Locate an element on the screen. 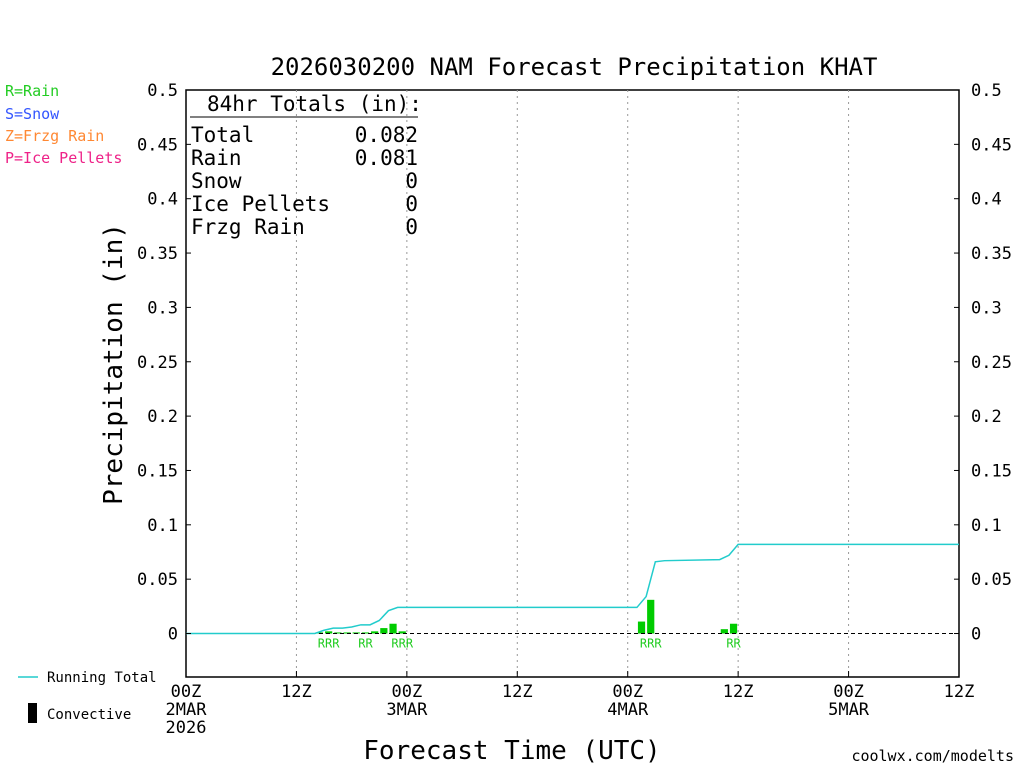  totals-label: Snow is located at coordinates (216, 181).